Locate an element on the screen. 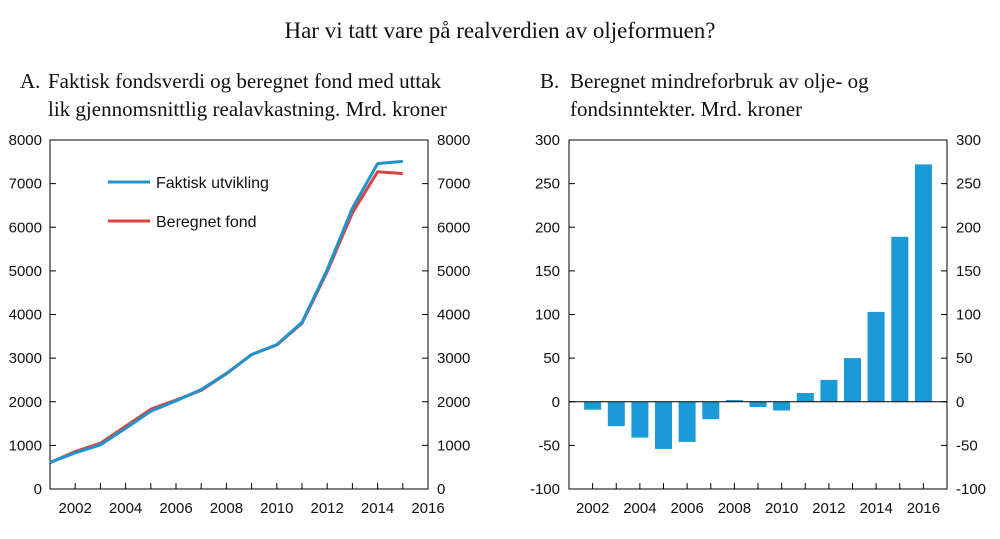  panel-a-y-tick-label-left: 0 is located at coordinates (38, 489).